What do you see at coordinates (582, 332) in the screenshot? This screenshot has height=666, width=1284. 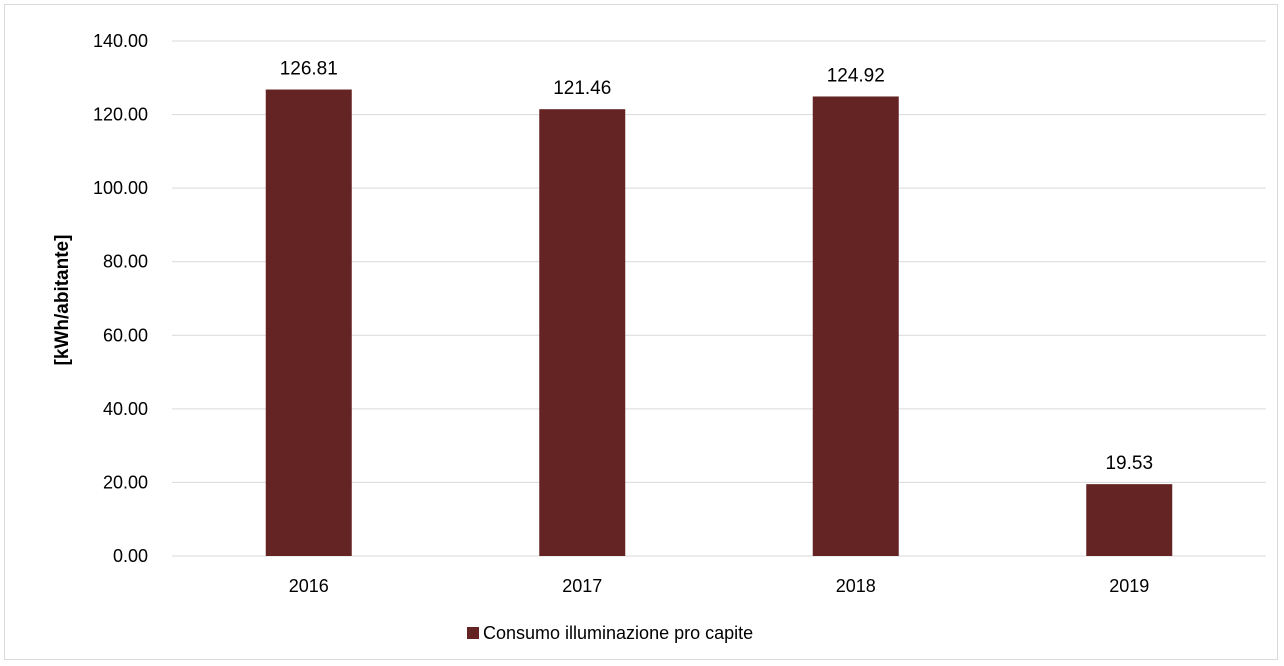 I see `bar-2017` at bounding box center [582, 332].